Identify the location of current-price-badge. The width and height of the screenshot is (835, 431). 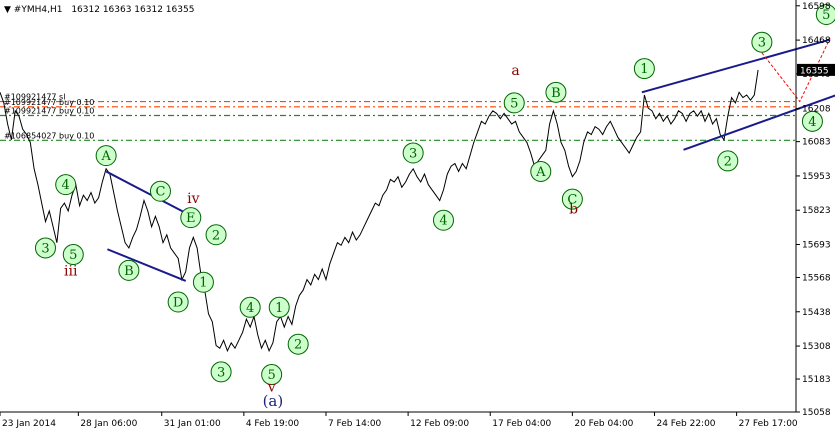
(816, 69).